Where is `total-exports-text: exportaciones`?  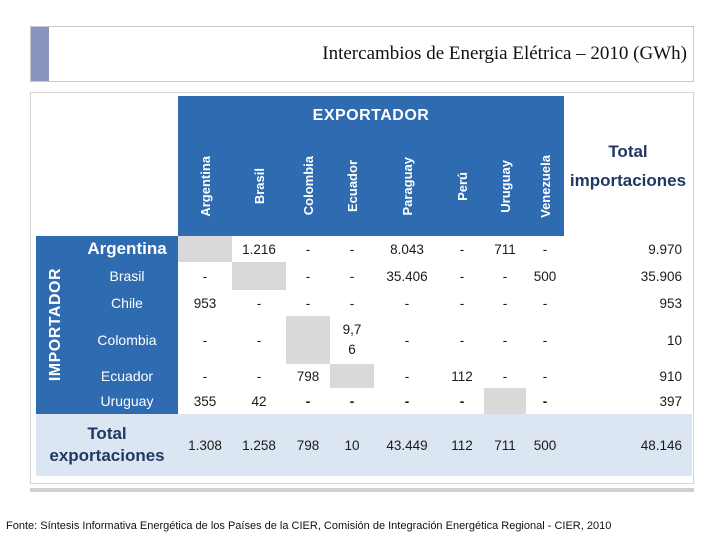 total-exports-text: exportaciones is located at coordinates (107, 455).